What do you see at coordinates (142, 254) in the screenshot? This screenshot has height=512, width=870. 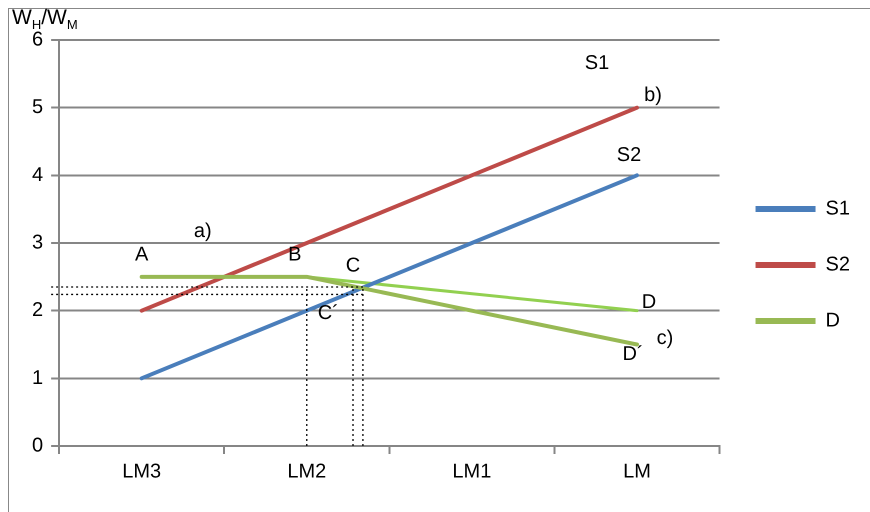 I see `annotation: A` at bounding box center [142, 254].